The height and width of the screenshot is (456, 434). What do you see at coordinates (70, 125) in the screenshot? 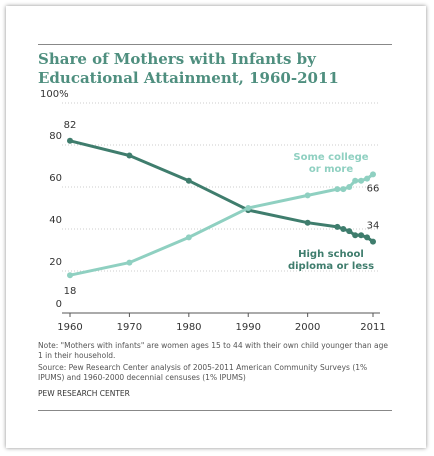
I see `data-label: 82` at bounding box center [70, 125].